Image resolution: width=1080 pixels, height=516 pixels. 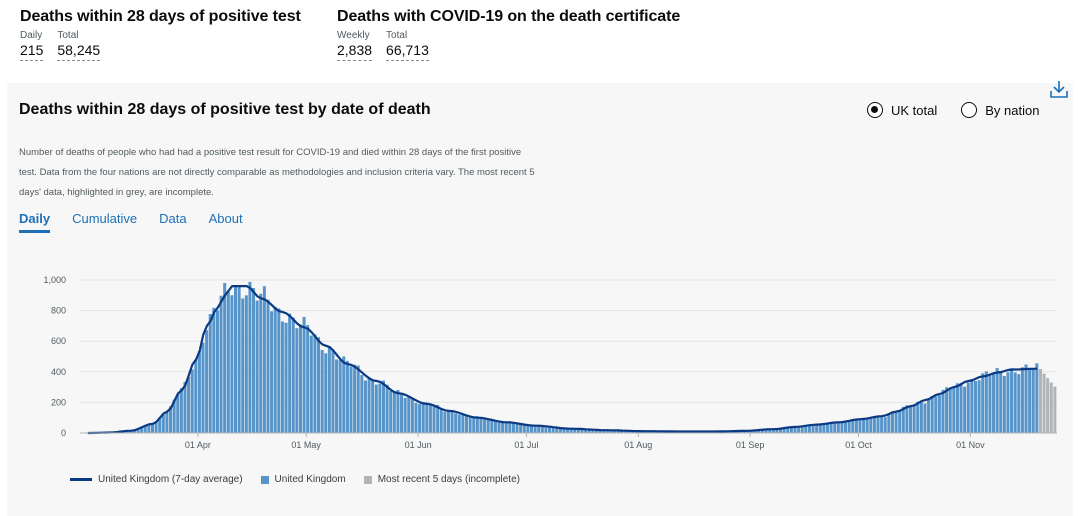 What do you see at coordinates (68, 35) in the screenshot?
I see `stat-label: Total` at bounding box center [68, 35].